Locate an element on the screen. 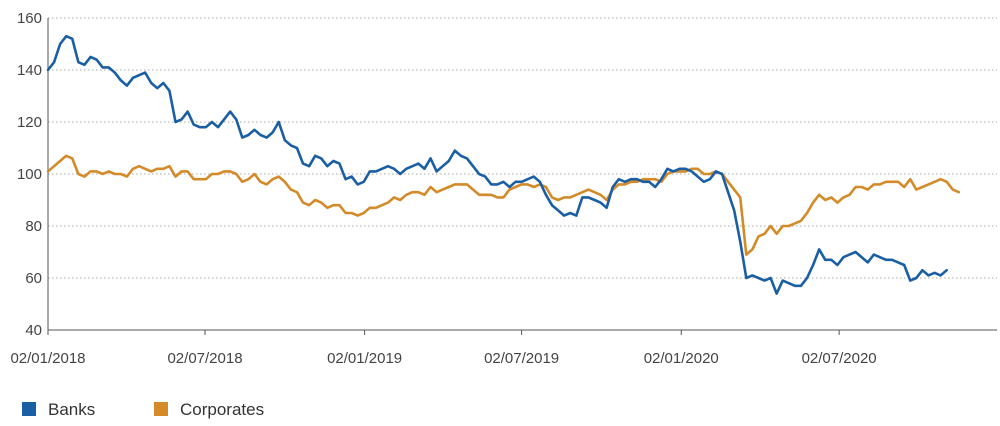 Image resolution: width=1000 pixels, height=426 pixels. legend-swatch-corporates is located at coordinates (161, 409).